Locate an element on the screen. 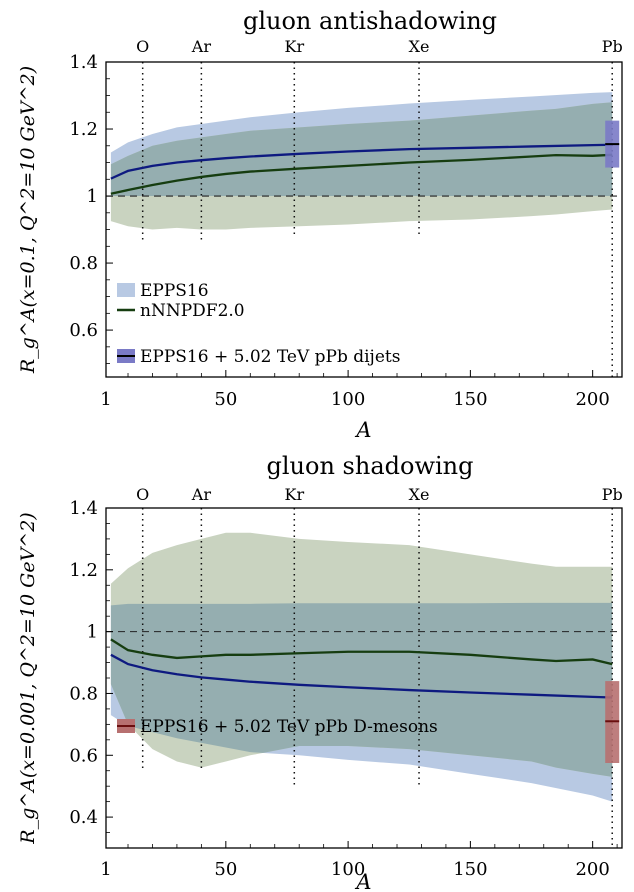  legend-label-dmesons: EPPS16 + 5.02 TeV pPb D-mesons is located at coordinates (289, 727).